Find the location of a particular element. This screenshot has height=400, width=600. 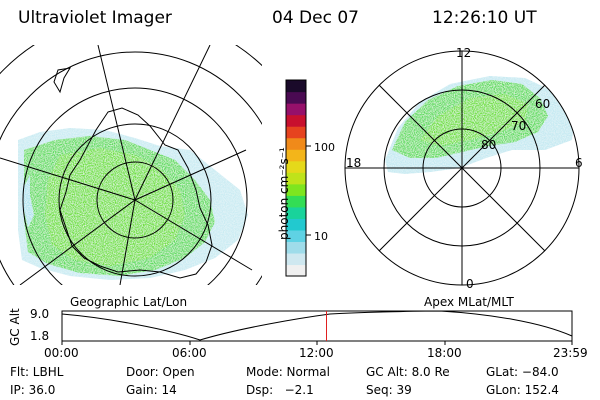

info-gain: Gain: 14 is located at coordinates (151, 390).